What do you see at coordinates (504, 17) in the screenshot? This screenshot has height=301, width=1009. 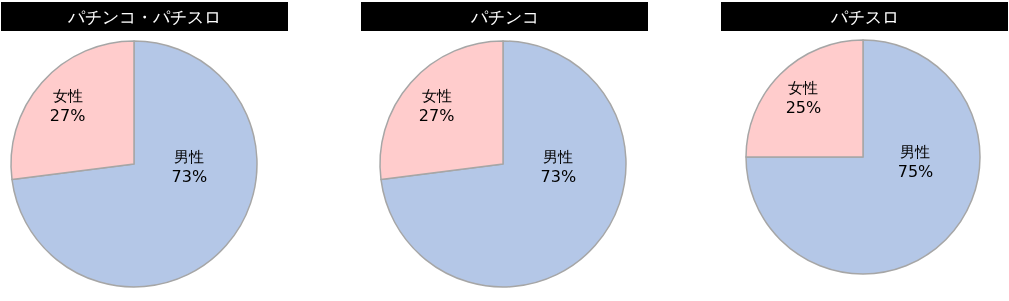 I see `chart-title: パチンコ` at bounding box center [504, 17].